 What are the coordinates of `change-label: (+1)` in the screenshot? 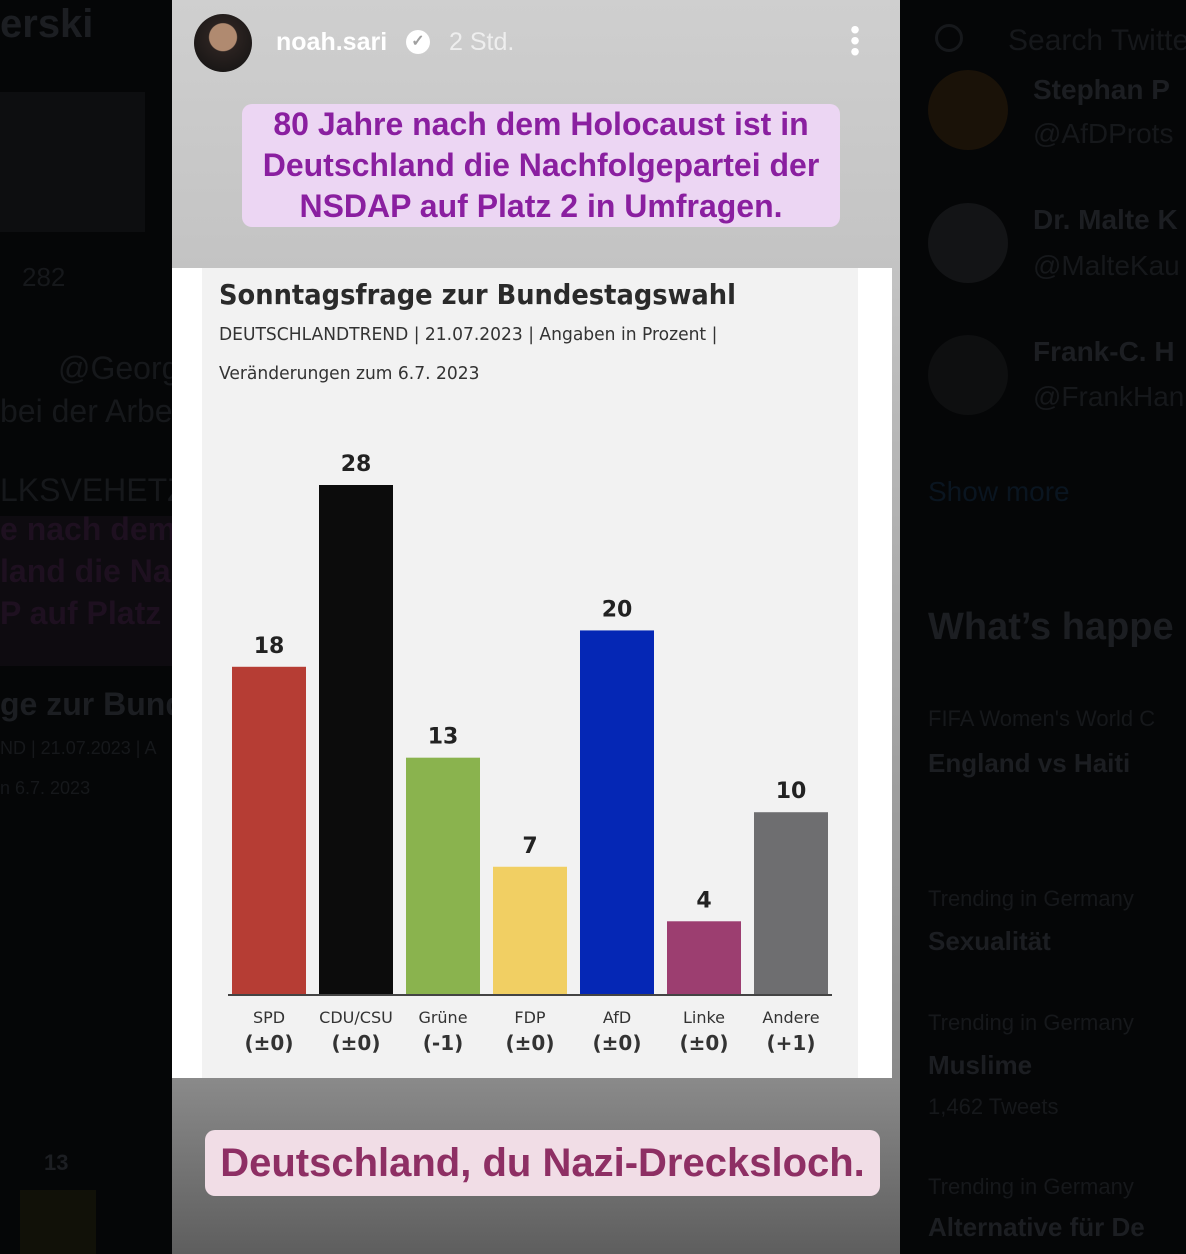 It's located at (791, 1043).